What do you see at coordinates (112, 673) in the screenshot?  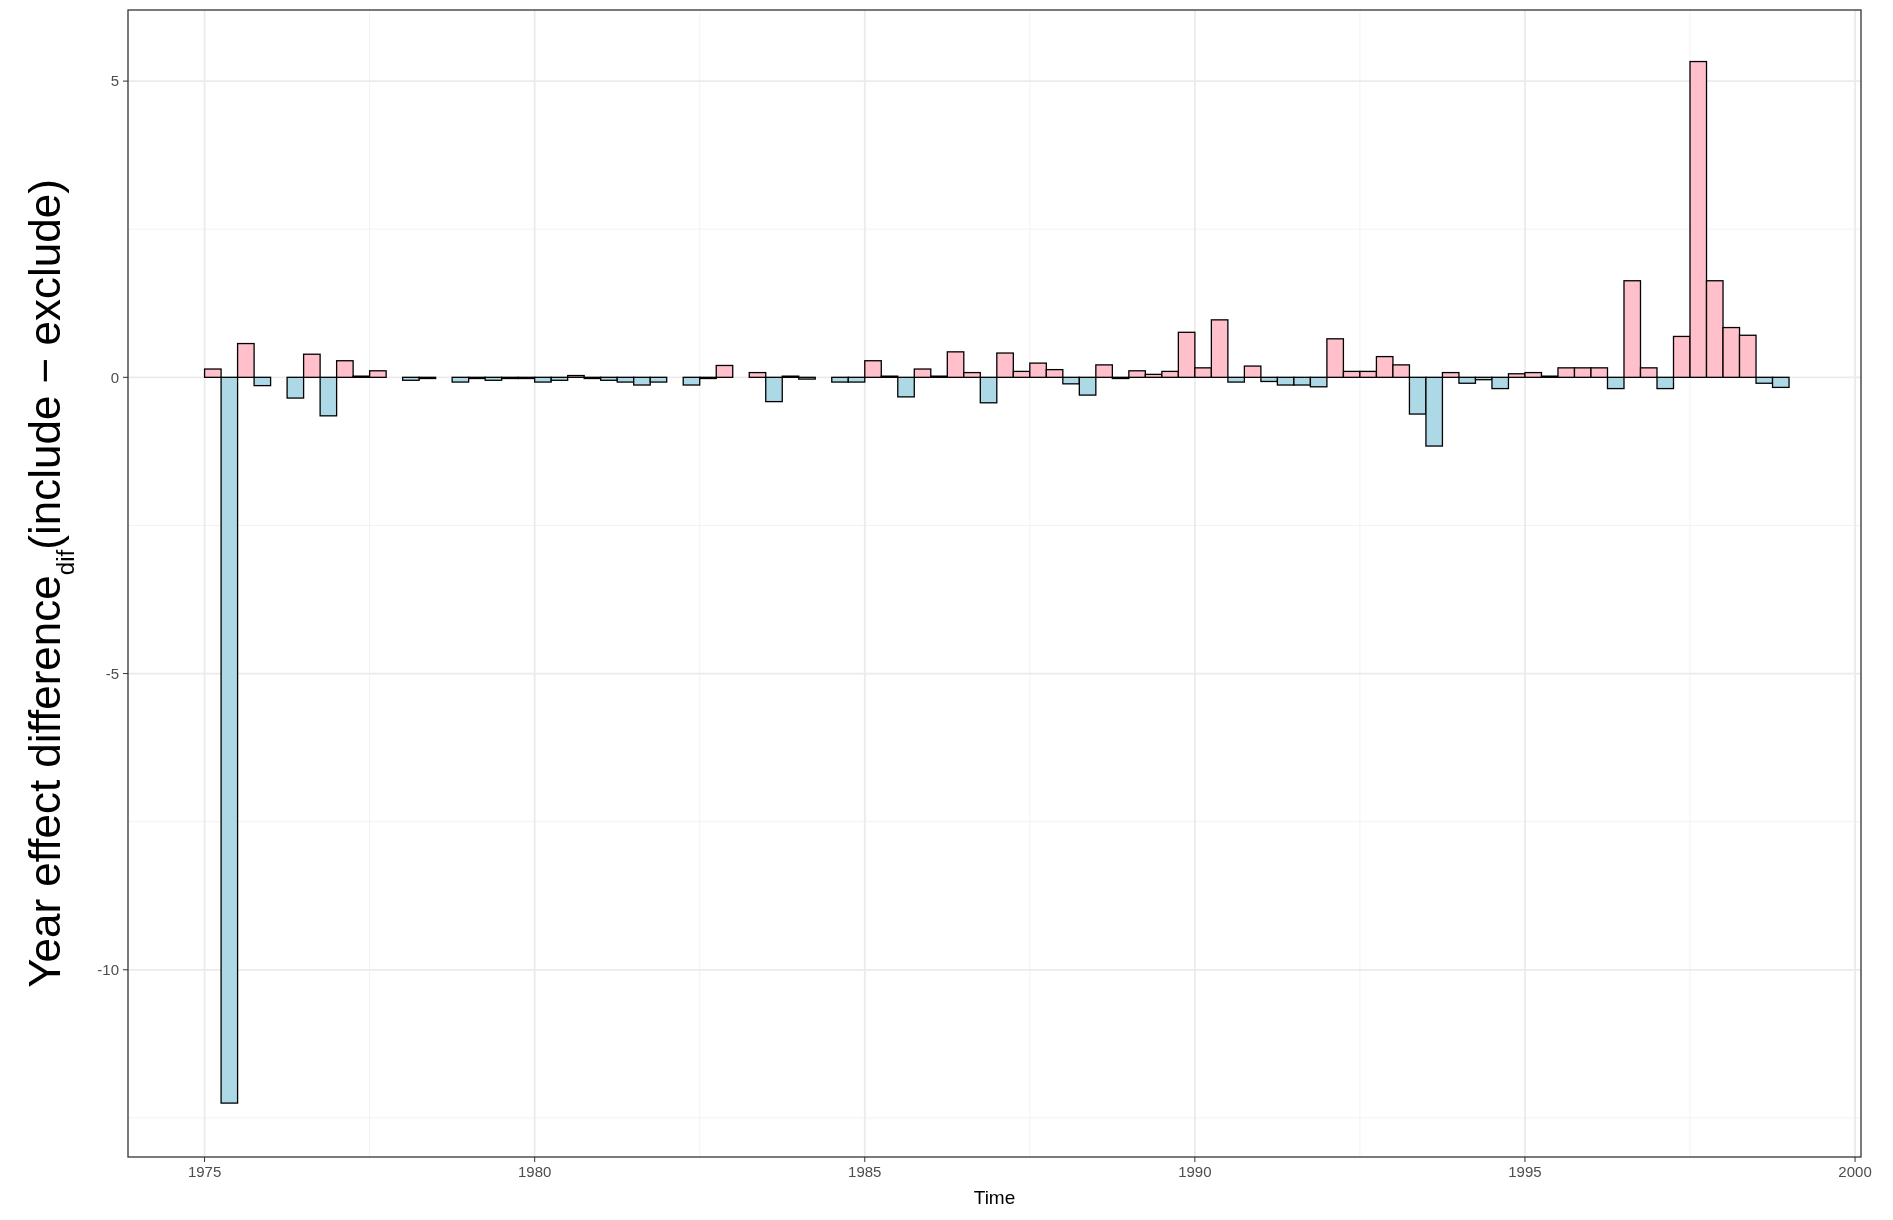 I see `y-tick-label: -5` at bounding box center [112, 673].